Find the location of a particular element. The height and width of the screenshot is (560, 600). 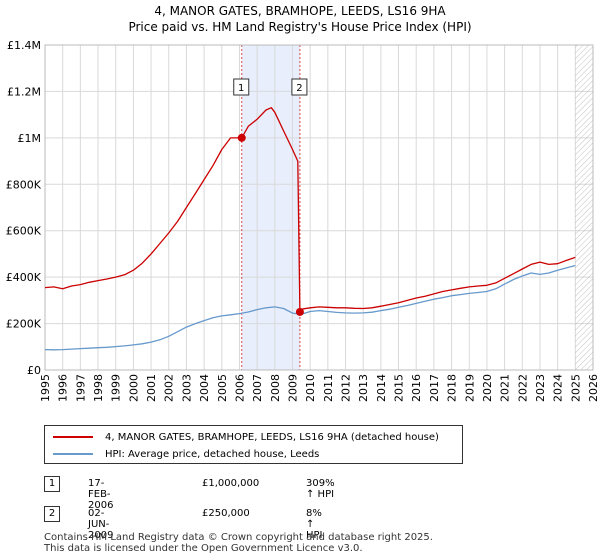

sale-period-shading is located at coordinates (270, 207).